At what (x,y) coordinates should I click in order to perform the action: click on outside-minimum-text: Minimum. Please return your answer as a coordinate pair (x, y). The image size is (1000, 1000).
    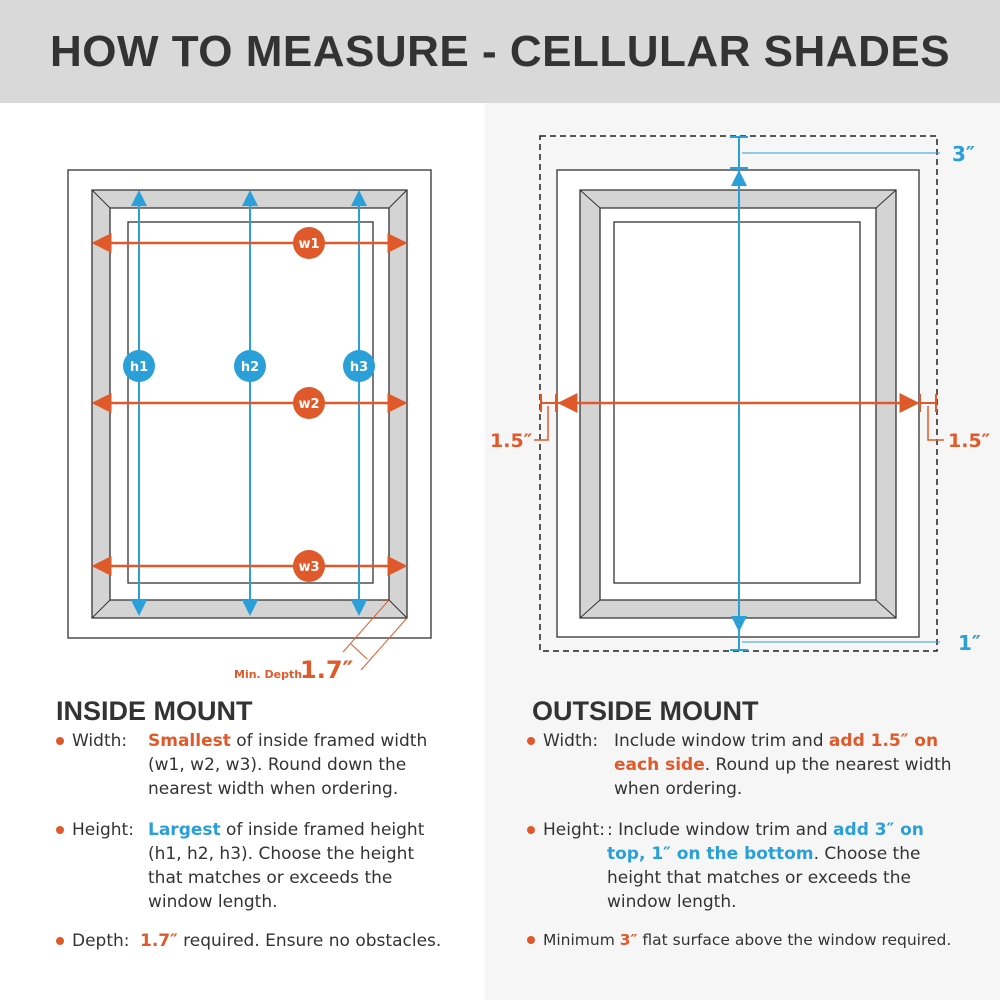
    Looking at the image, I should click on (581, 940).